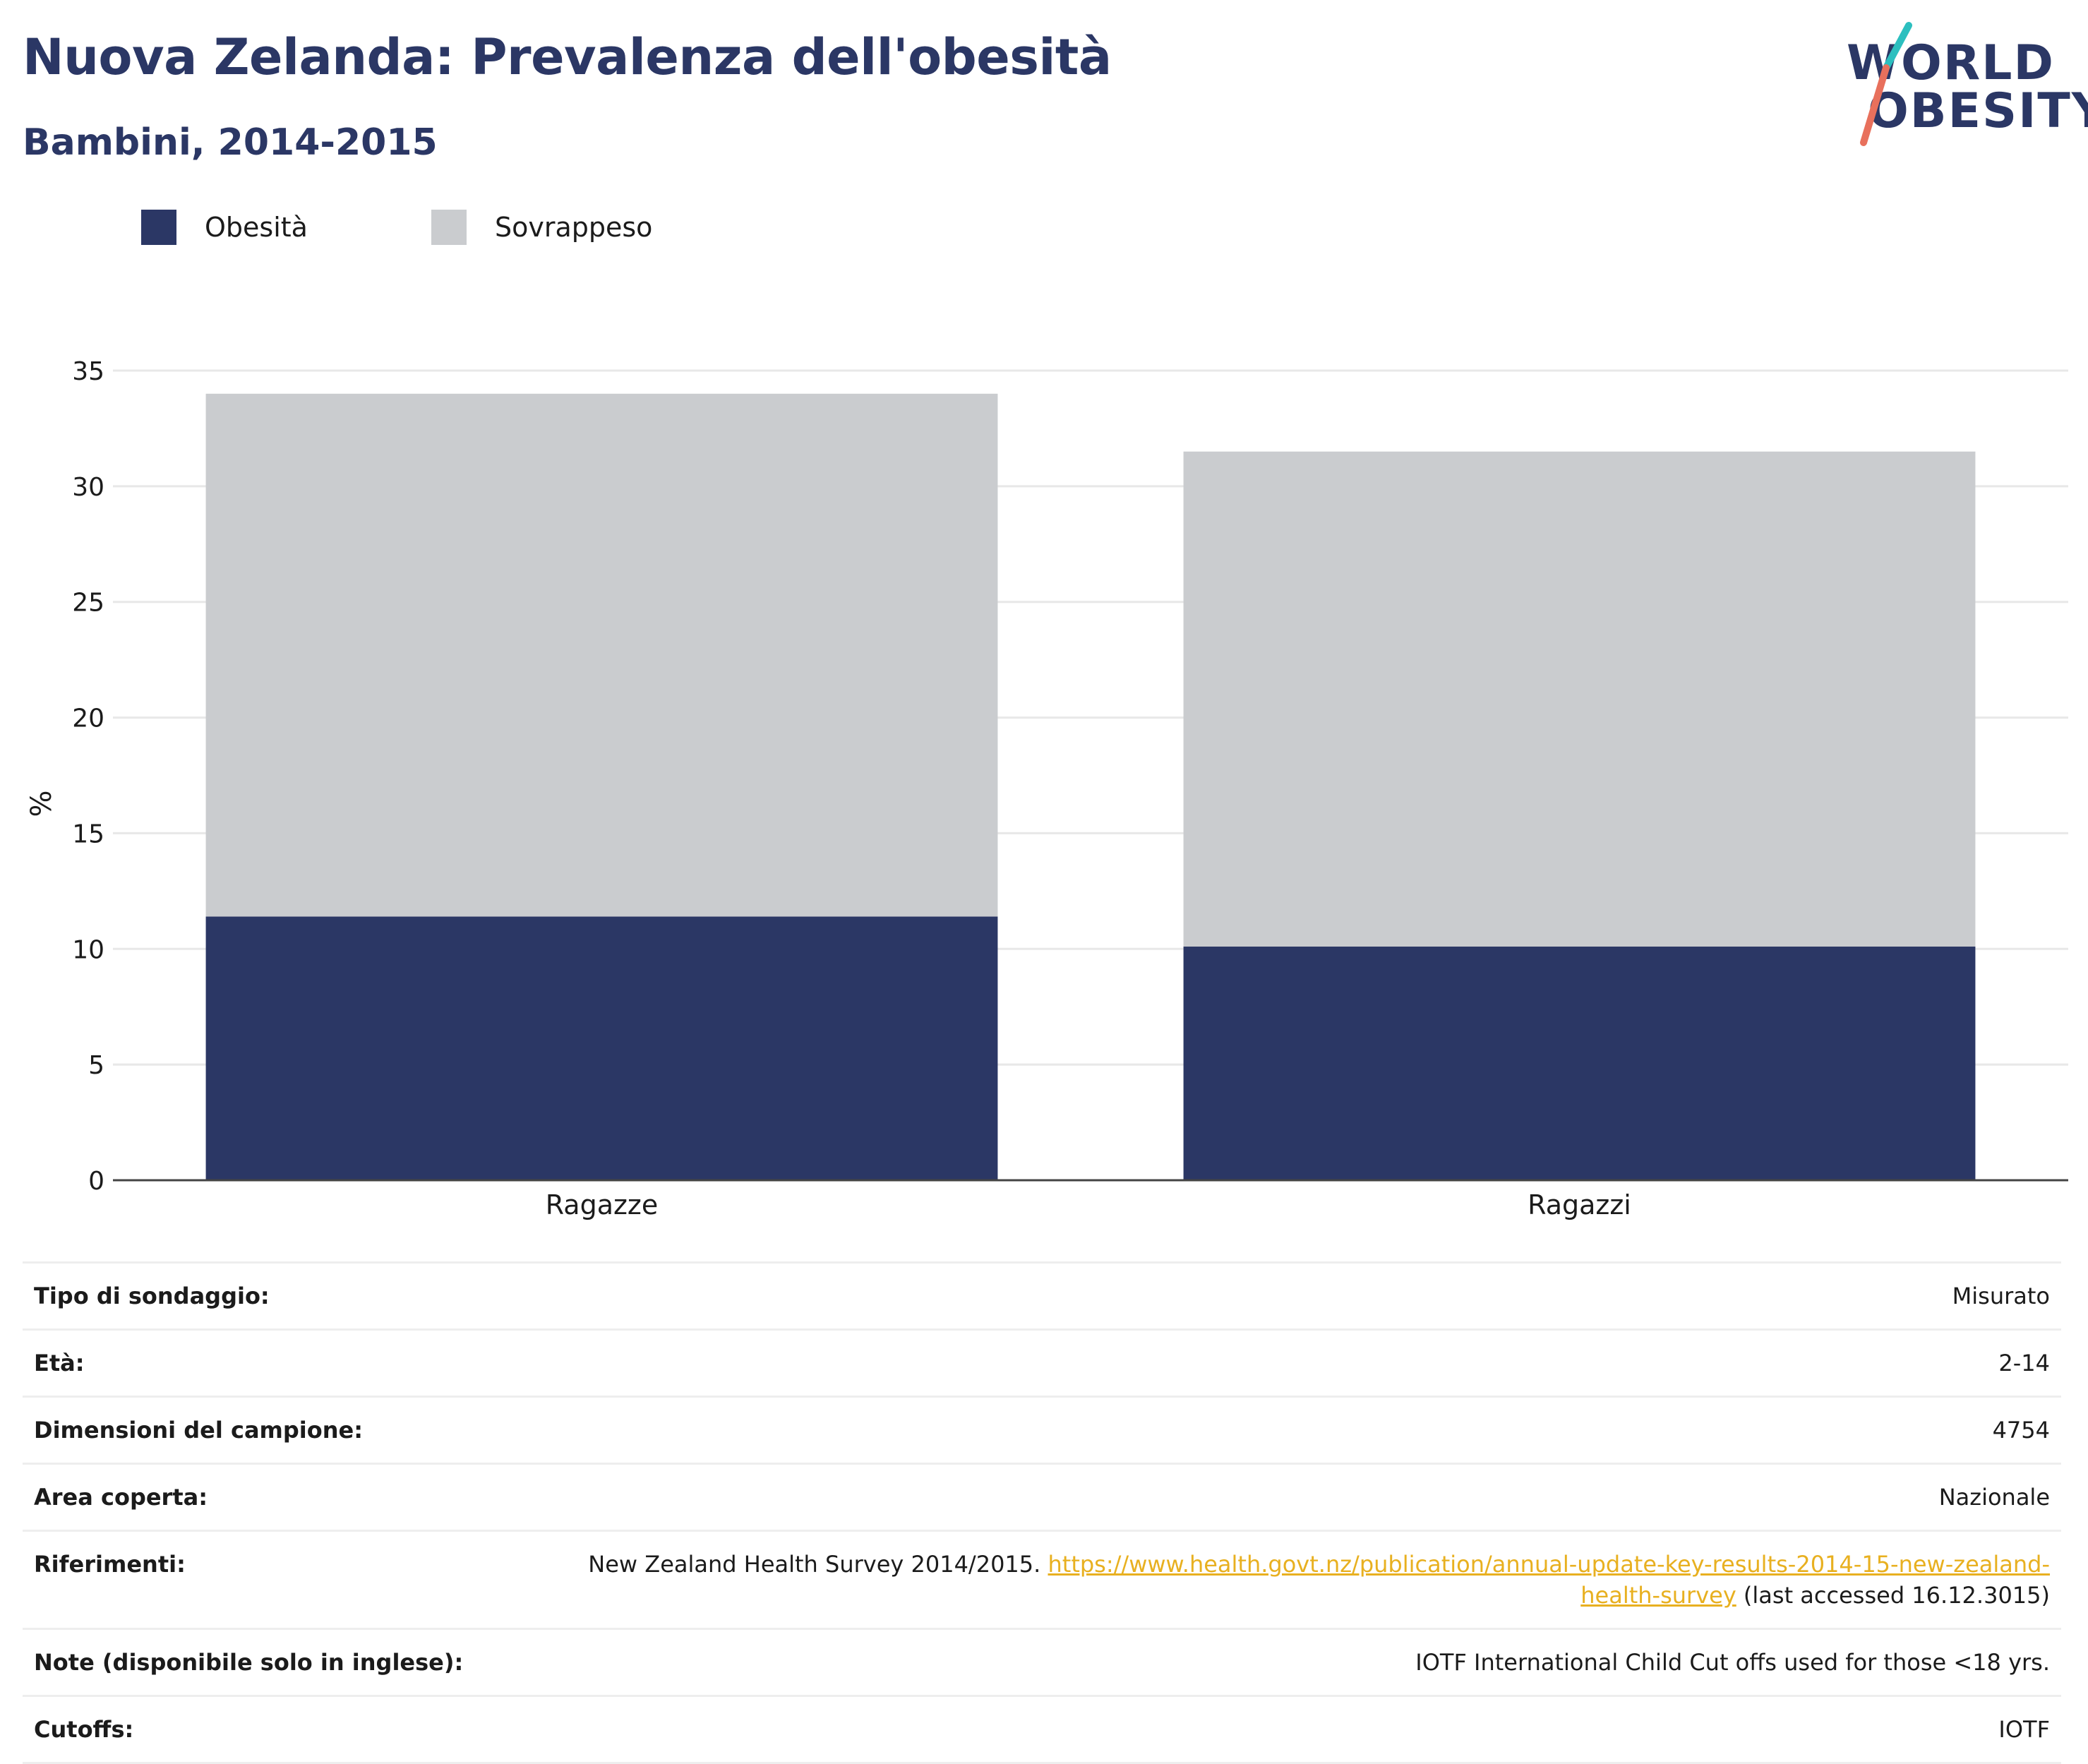 This screenshot has width=2088, height=1764. What do you see at coordinates (818, 1564) in the screenshot?
I see `reference-text: New Zealand Health Survey 2014/2015.` at bounding box center [818, 1564].